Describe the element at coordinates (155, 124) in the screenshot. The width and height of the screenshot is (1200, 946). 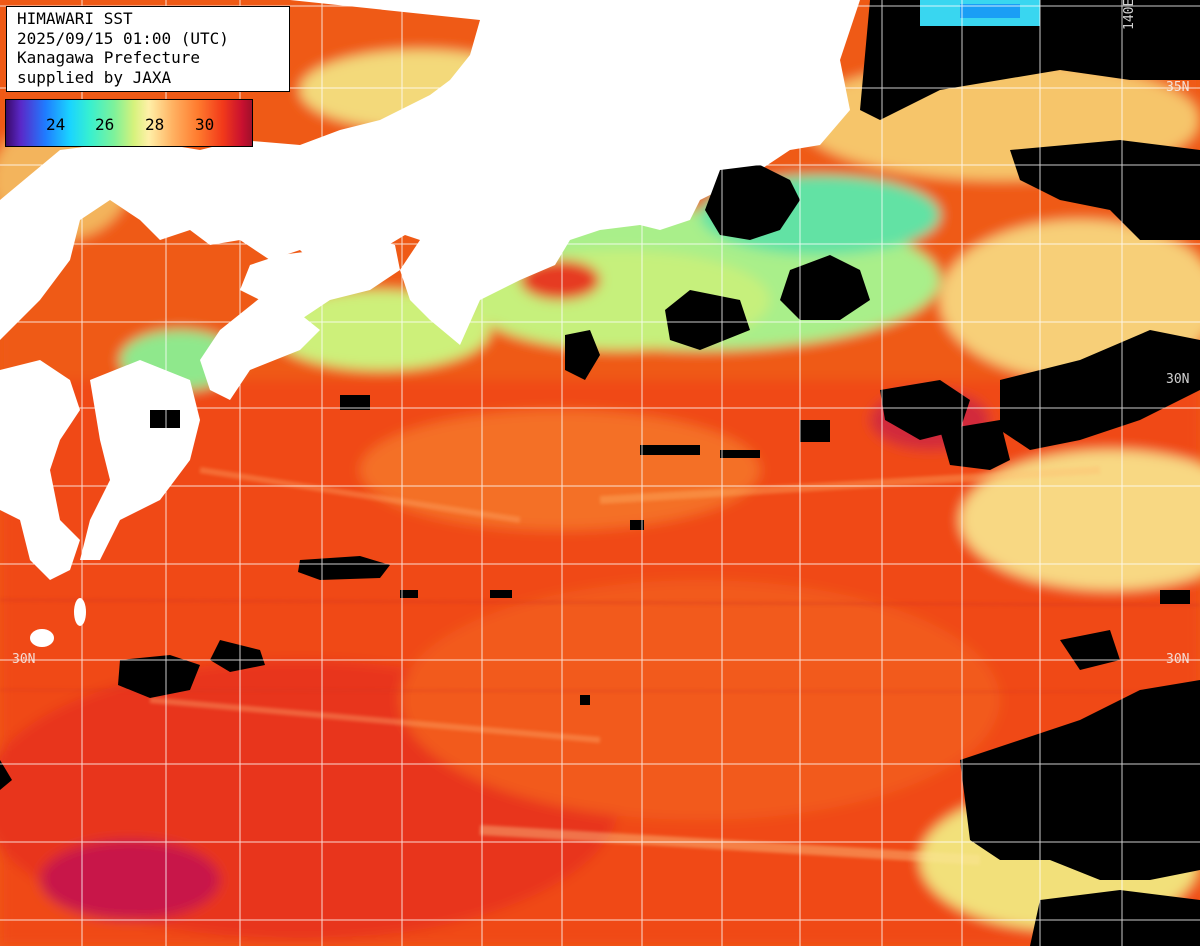
I see `legend-tick-28: 28` at that location.